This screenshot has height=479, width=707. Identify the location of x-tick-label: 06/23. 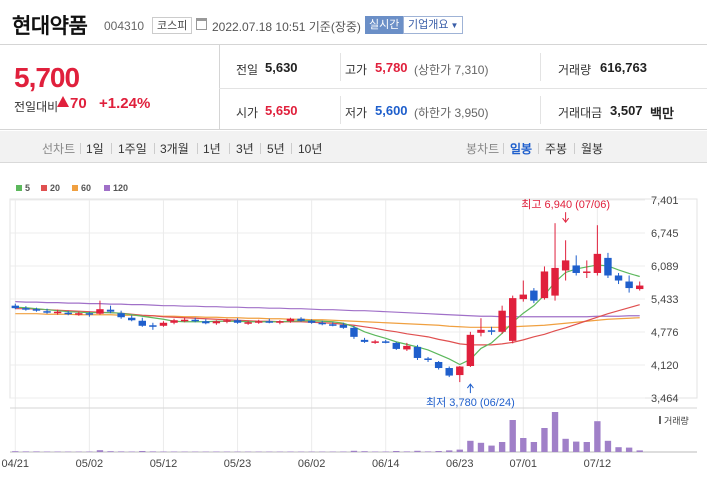
(460, 464).